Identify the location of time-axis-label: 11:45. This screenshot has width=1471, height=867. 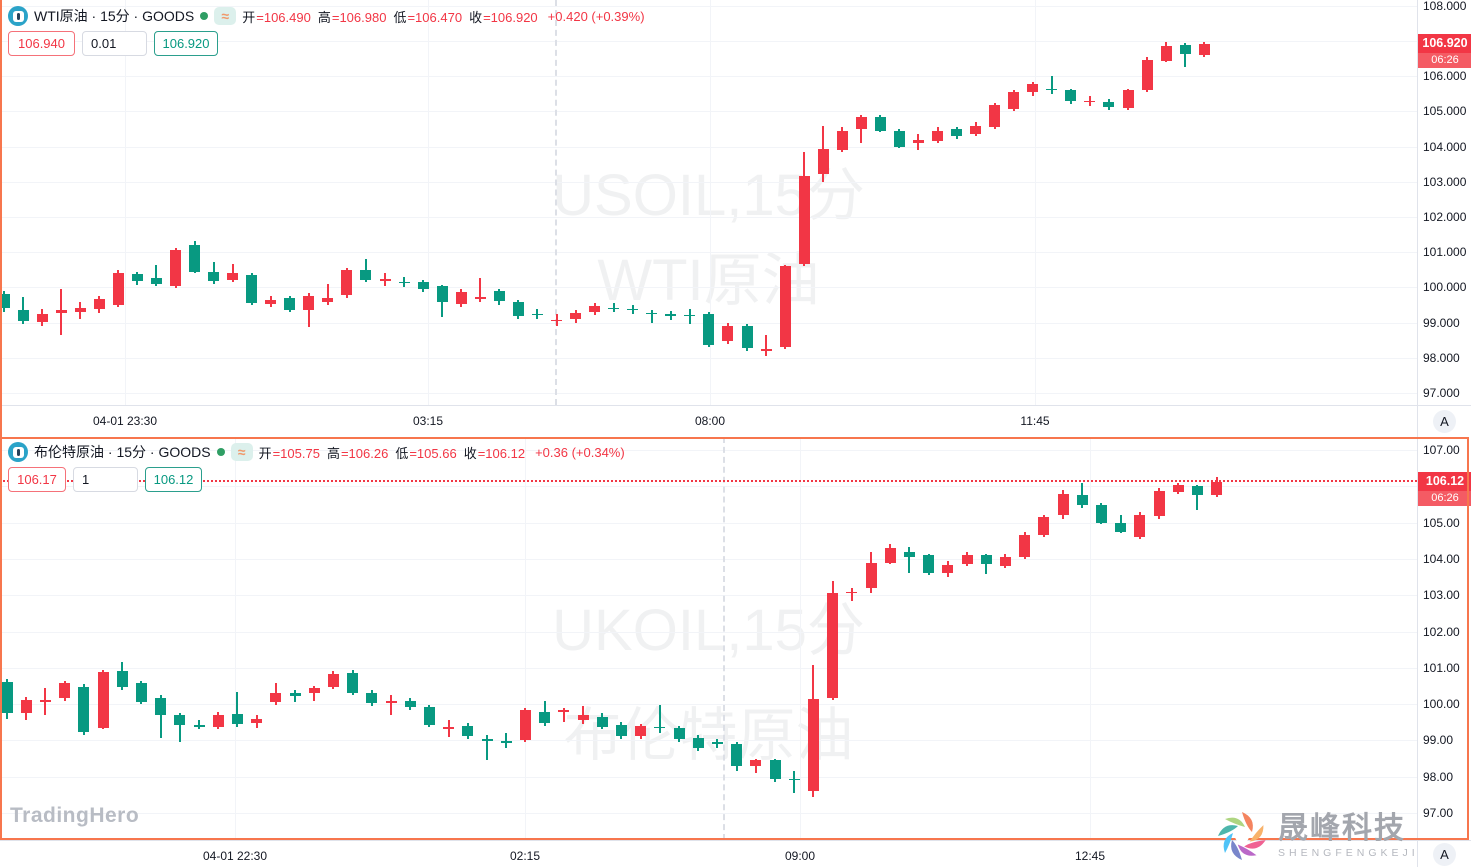
(1035, 421).